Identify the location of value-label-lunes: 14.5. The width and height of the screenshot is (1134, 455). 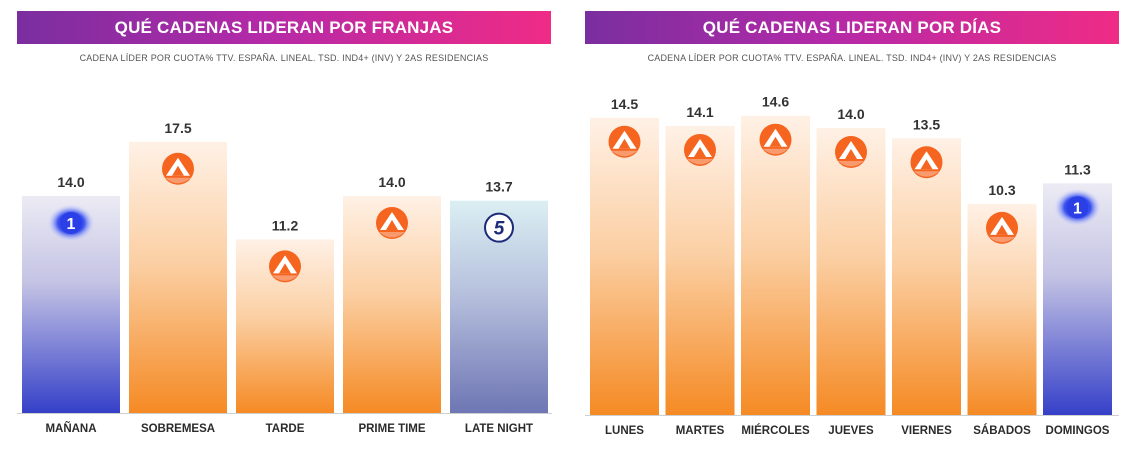
(624, 104).